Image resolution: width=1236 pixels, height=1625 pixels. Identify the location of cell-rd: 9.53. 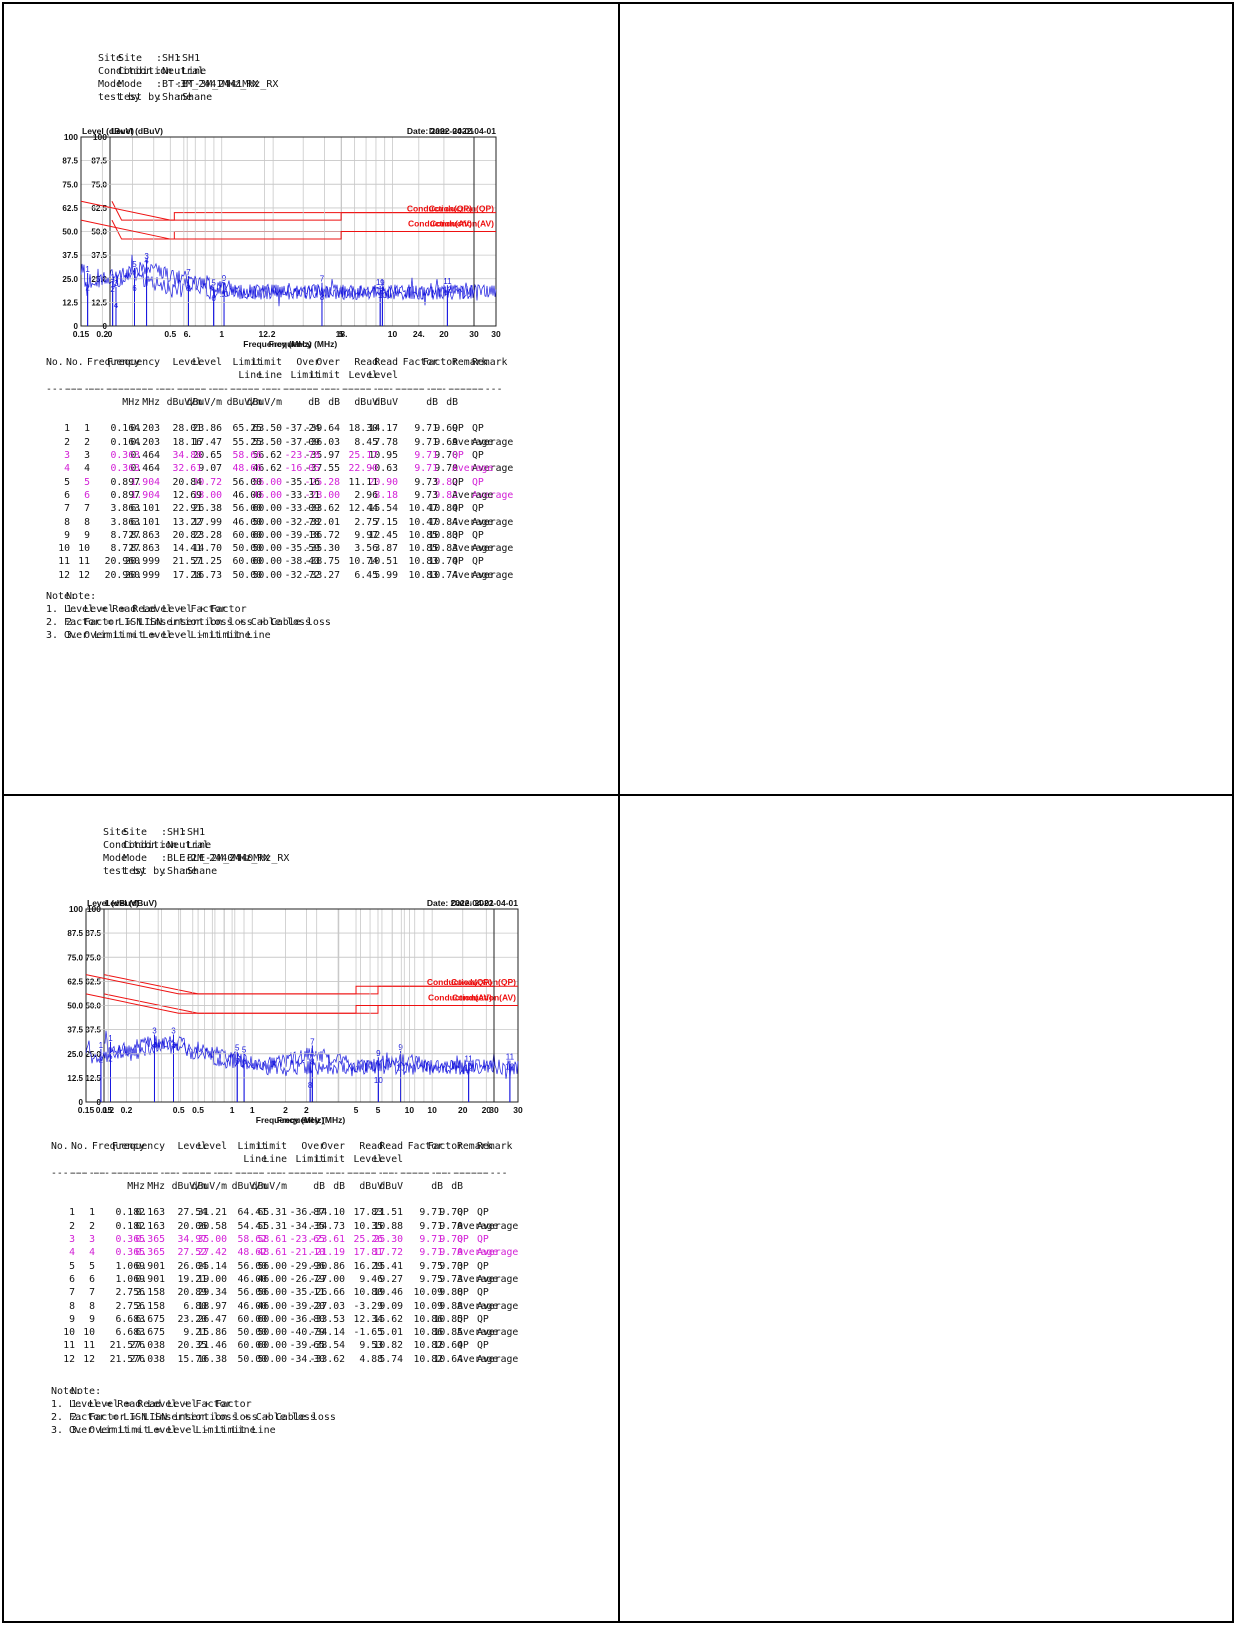
(371, 1346).